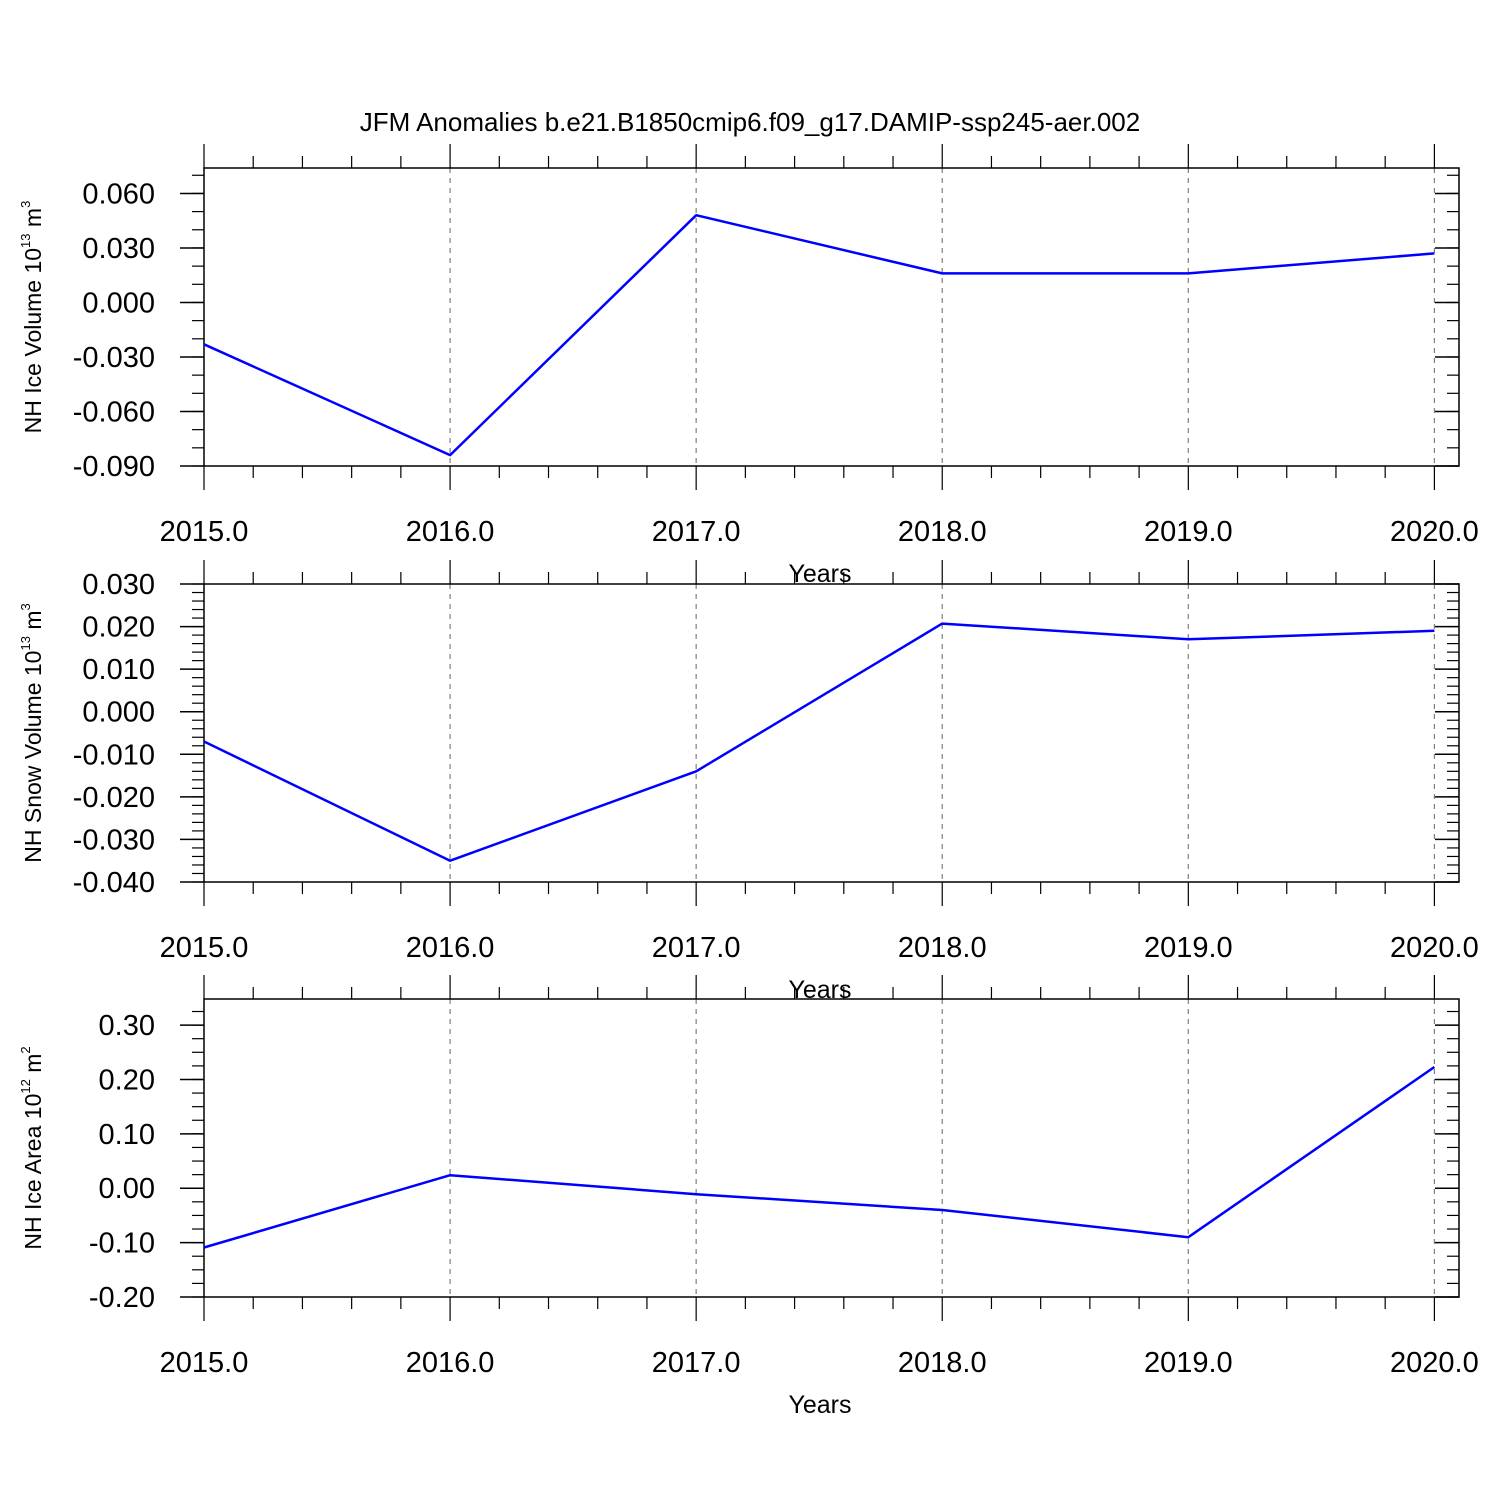 The height and width of the screenshot is (1500, 1500). I want to click on y-tick-label: 0.020, so click(118, 628).